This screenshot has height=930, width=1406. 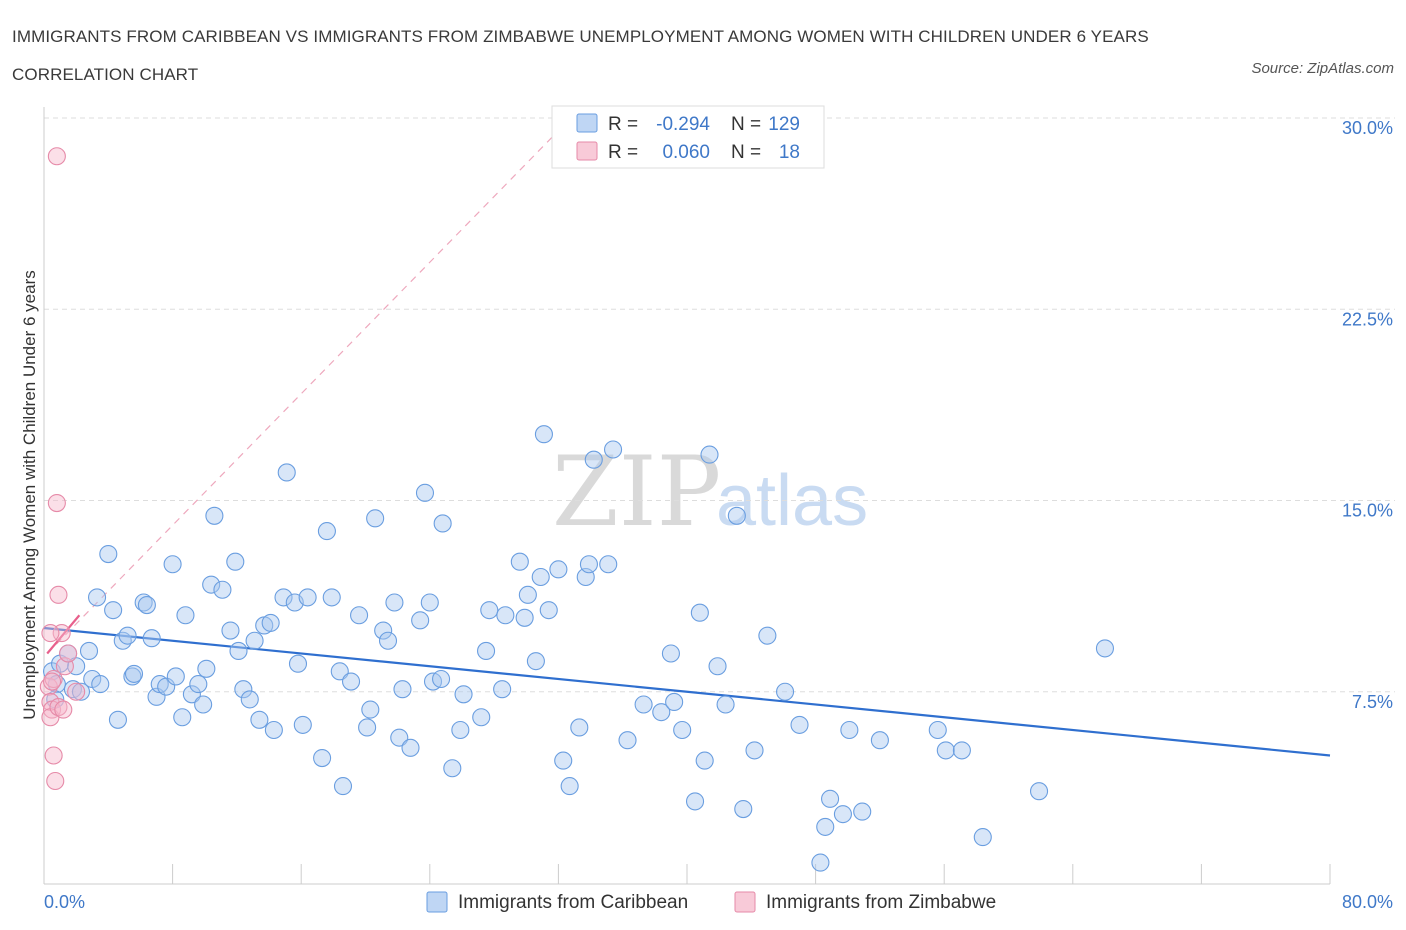 I want to click on legend-zimbabwe-swatch, so click(x=745, y=902).